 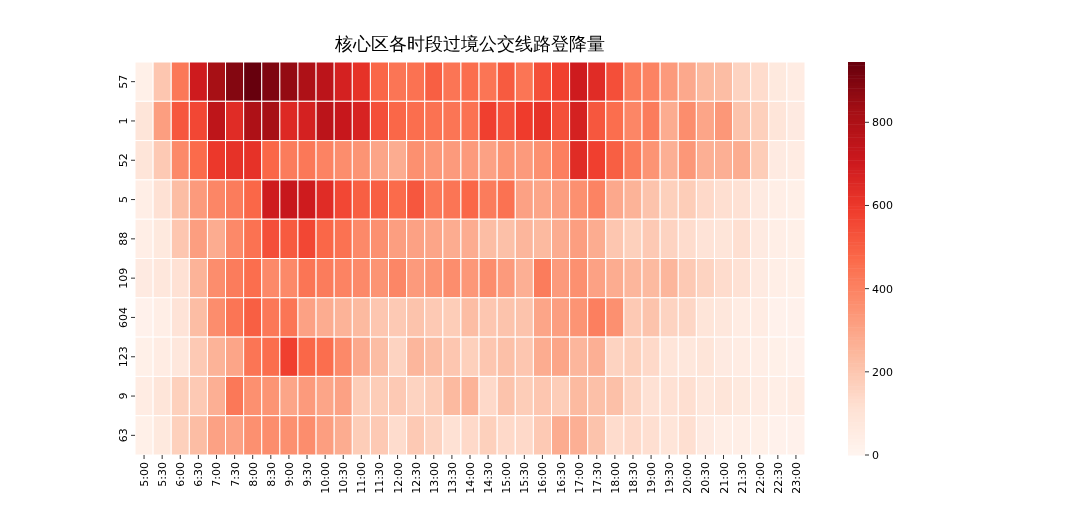 What do you see at coordinates (633, 478) in the screenshot?
I see `x-tick-label: 18:30` at bounding box center [633, 478].